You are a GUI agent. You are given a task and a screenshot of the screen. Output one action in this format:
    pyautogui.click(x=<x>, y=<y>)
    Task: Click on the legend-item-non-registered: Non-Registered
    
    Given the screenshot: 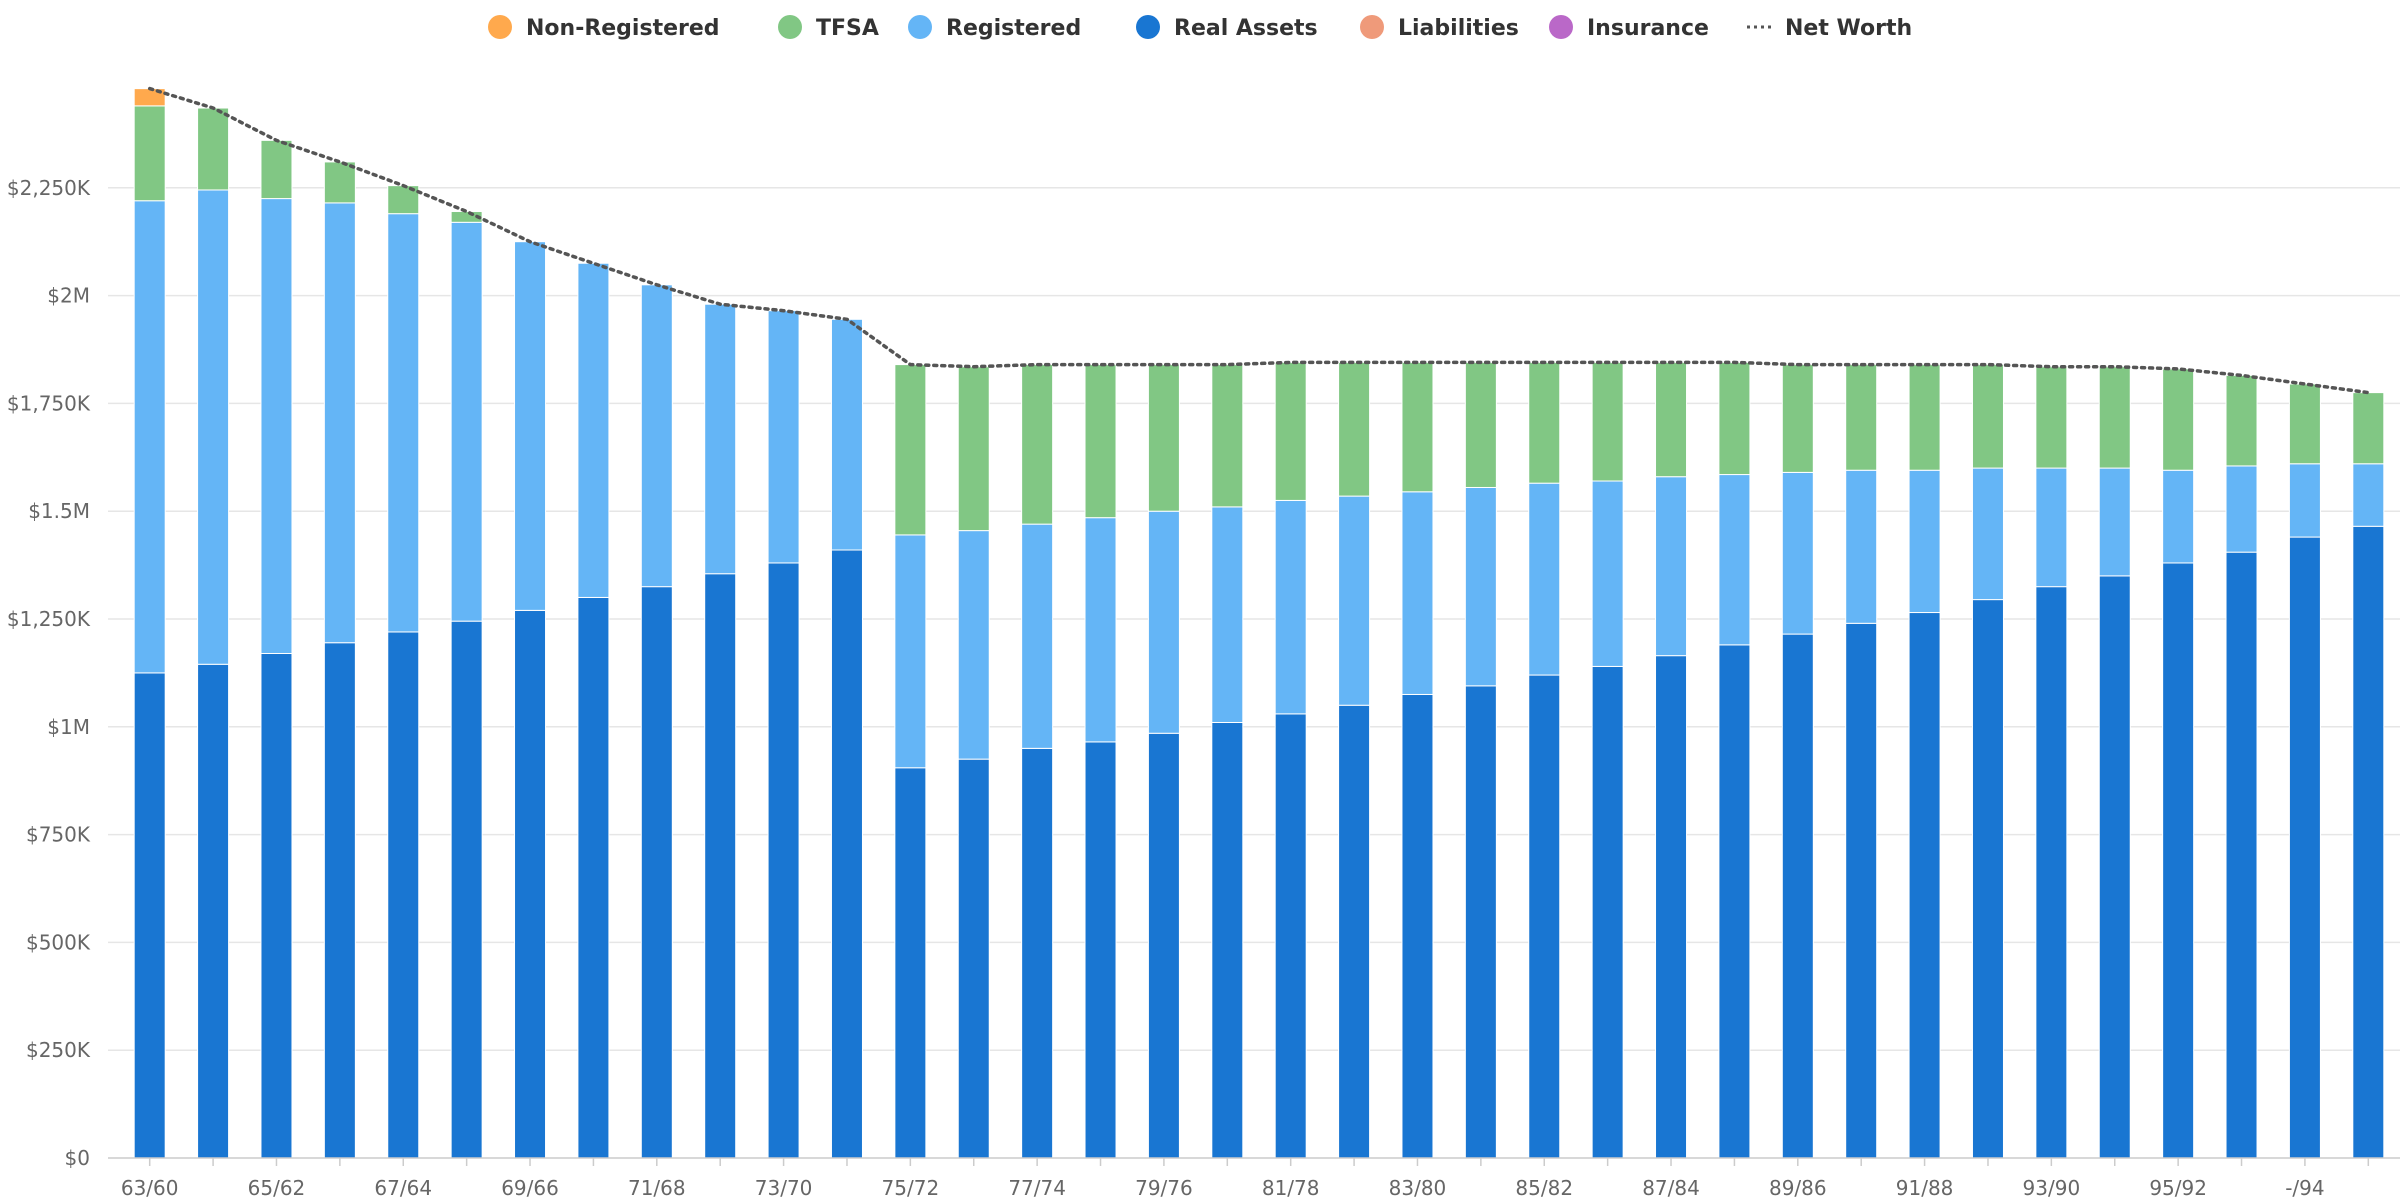 What is the action you would take?
    pyautogui.click(x=604, y=28)
    